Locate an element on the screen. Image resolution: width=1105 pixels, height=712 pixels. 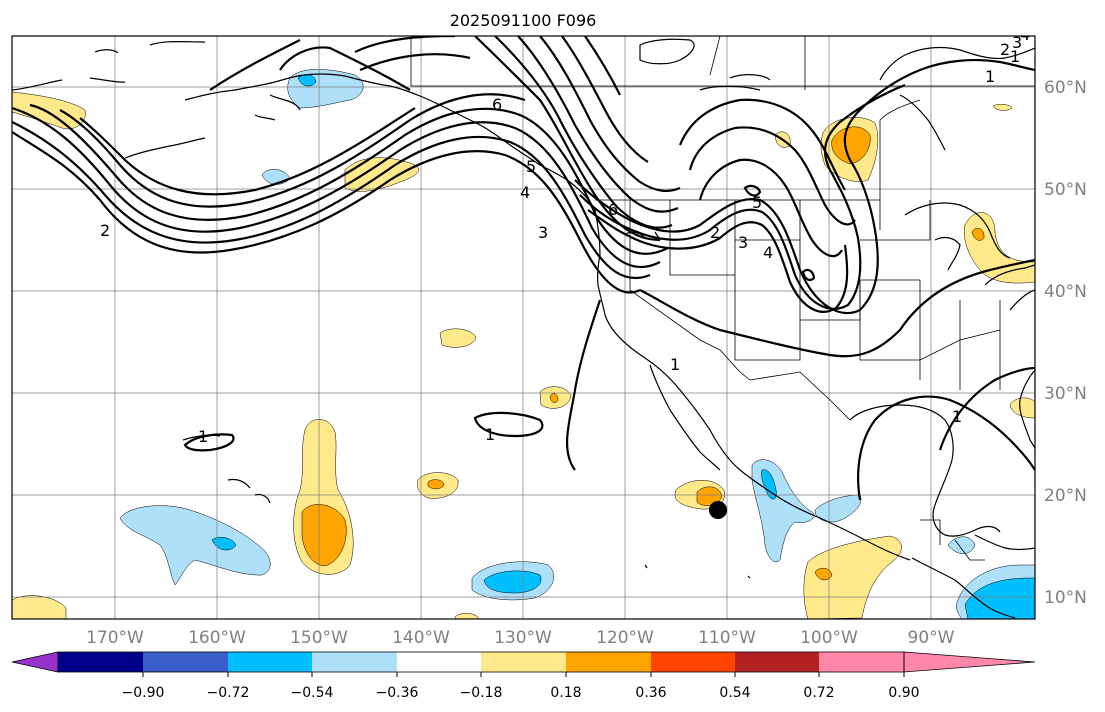
lon-label: 100°W is located at coordinates (829, 638).